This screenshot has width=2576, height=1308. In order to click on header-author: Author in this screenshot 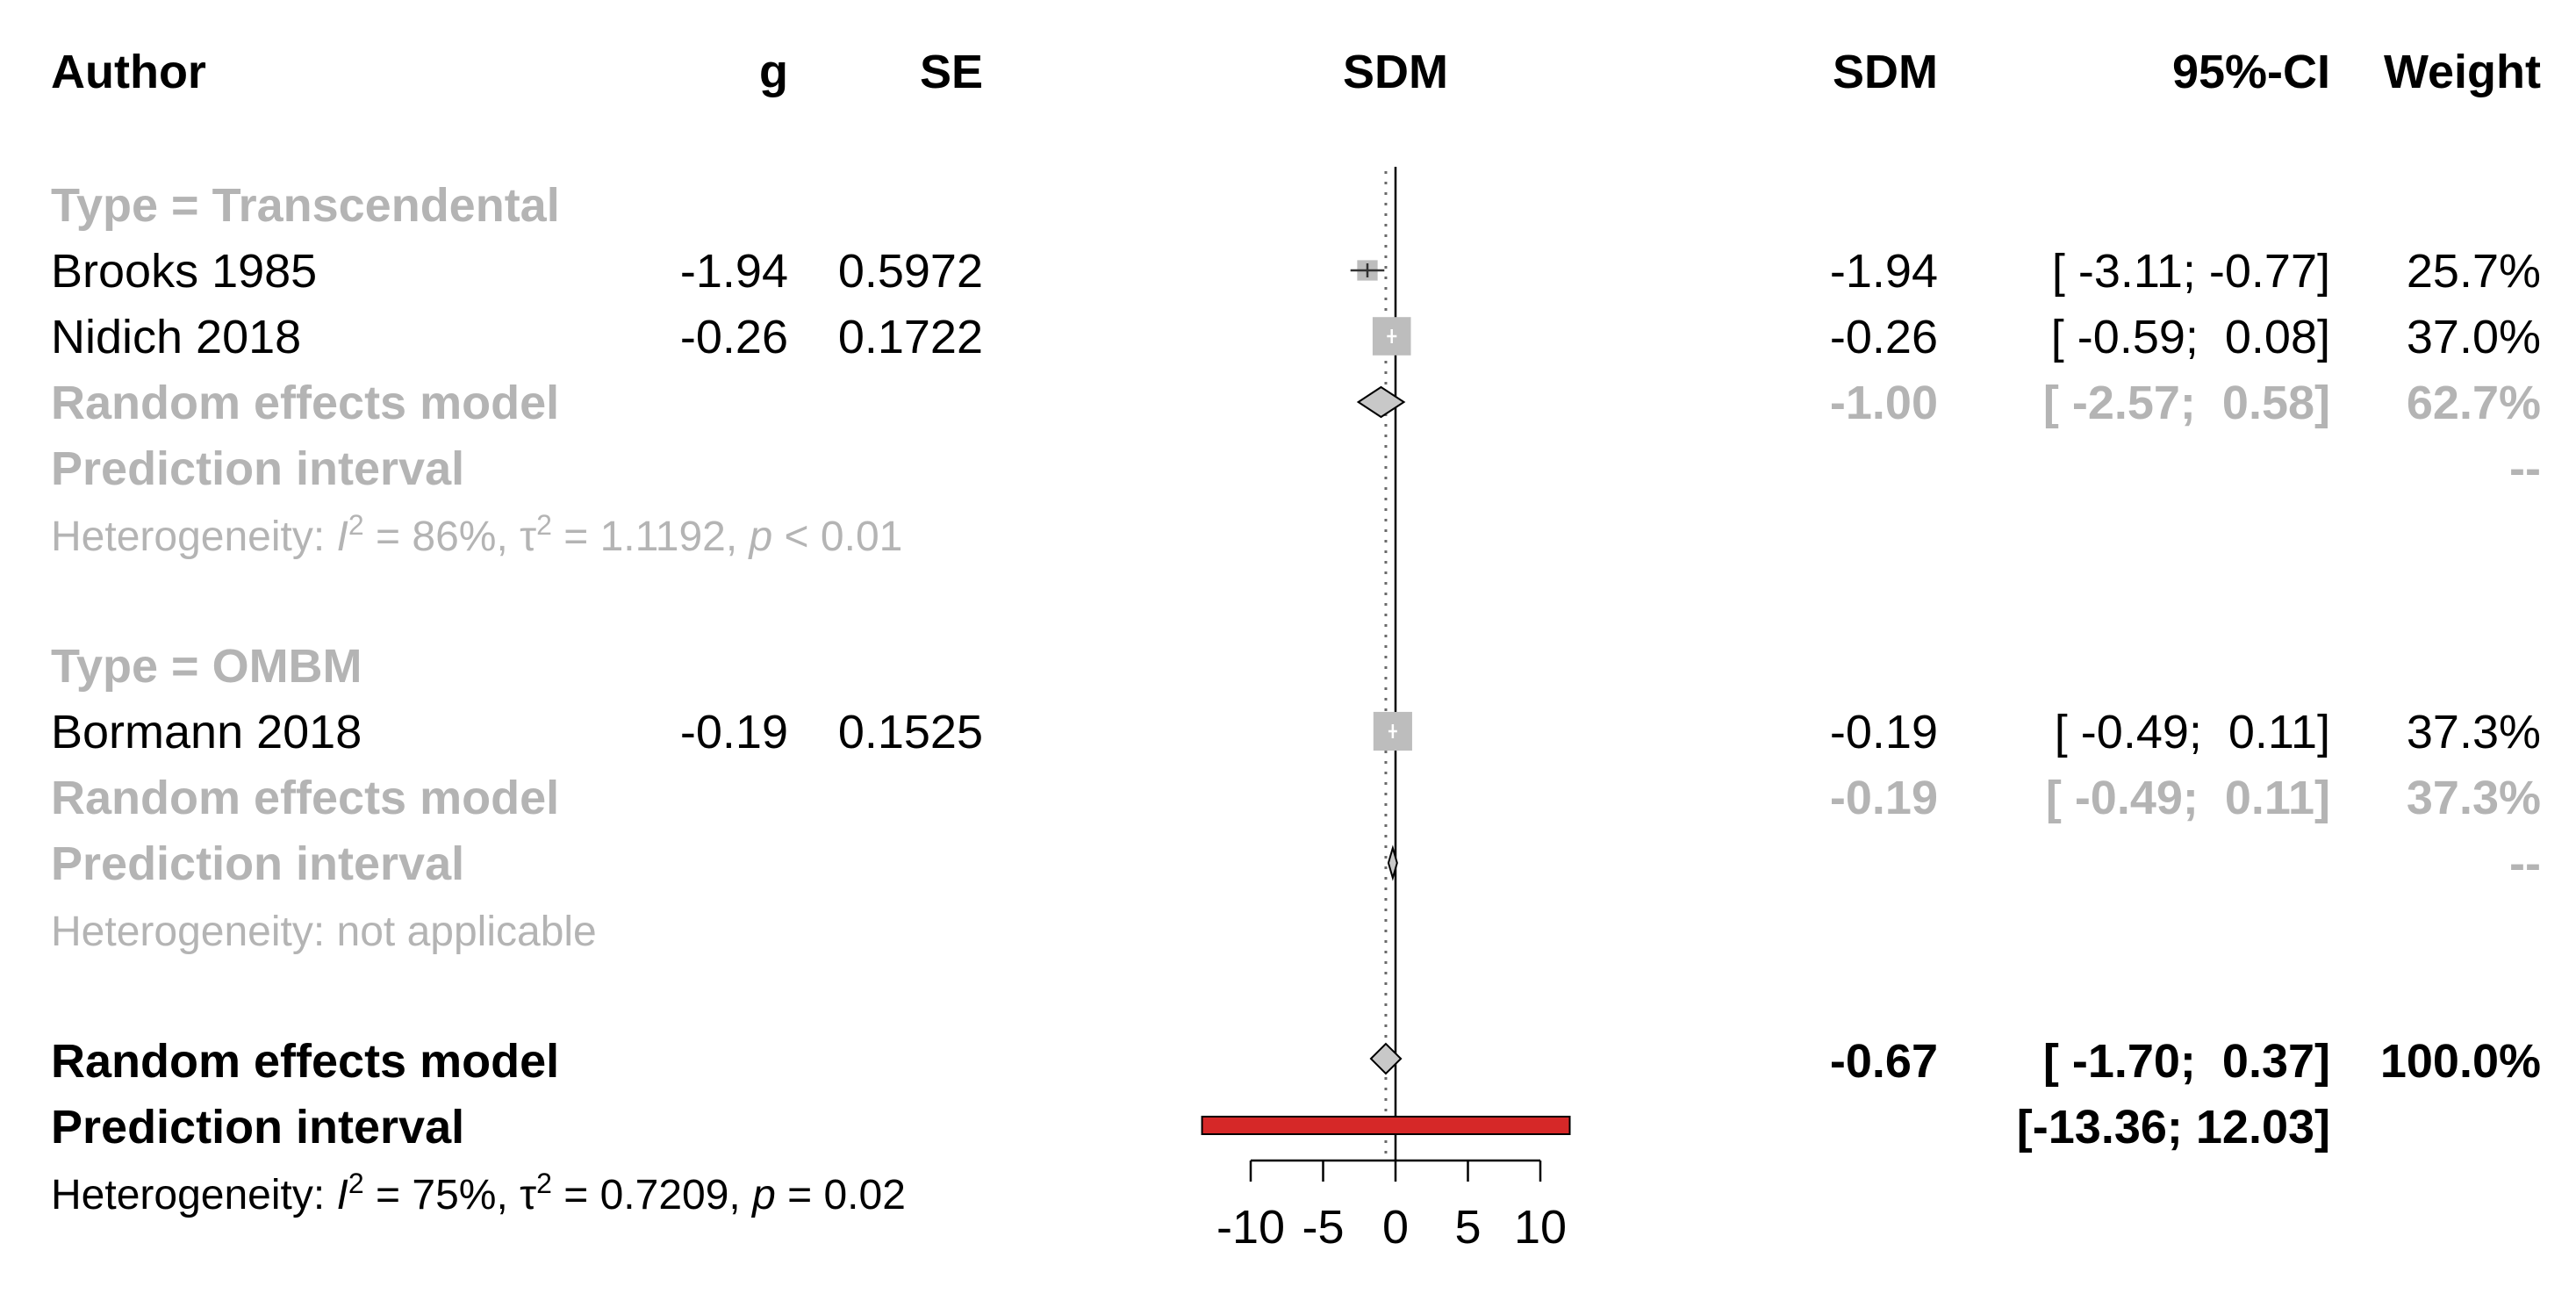, I will do `click(128, 72)`.